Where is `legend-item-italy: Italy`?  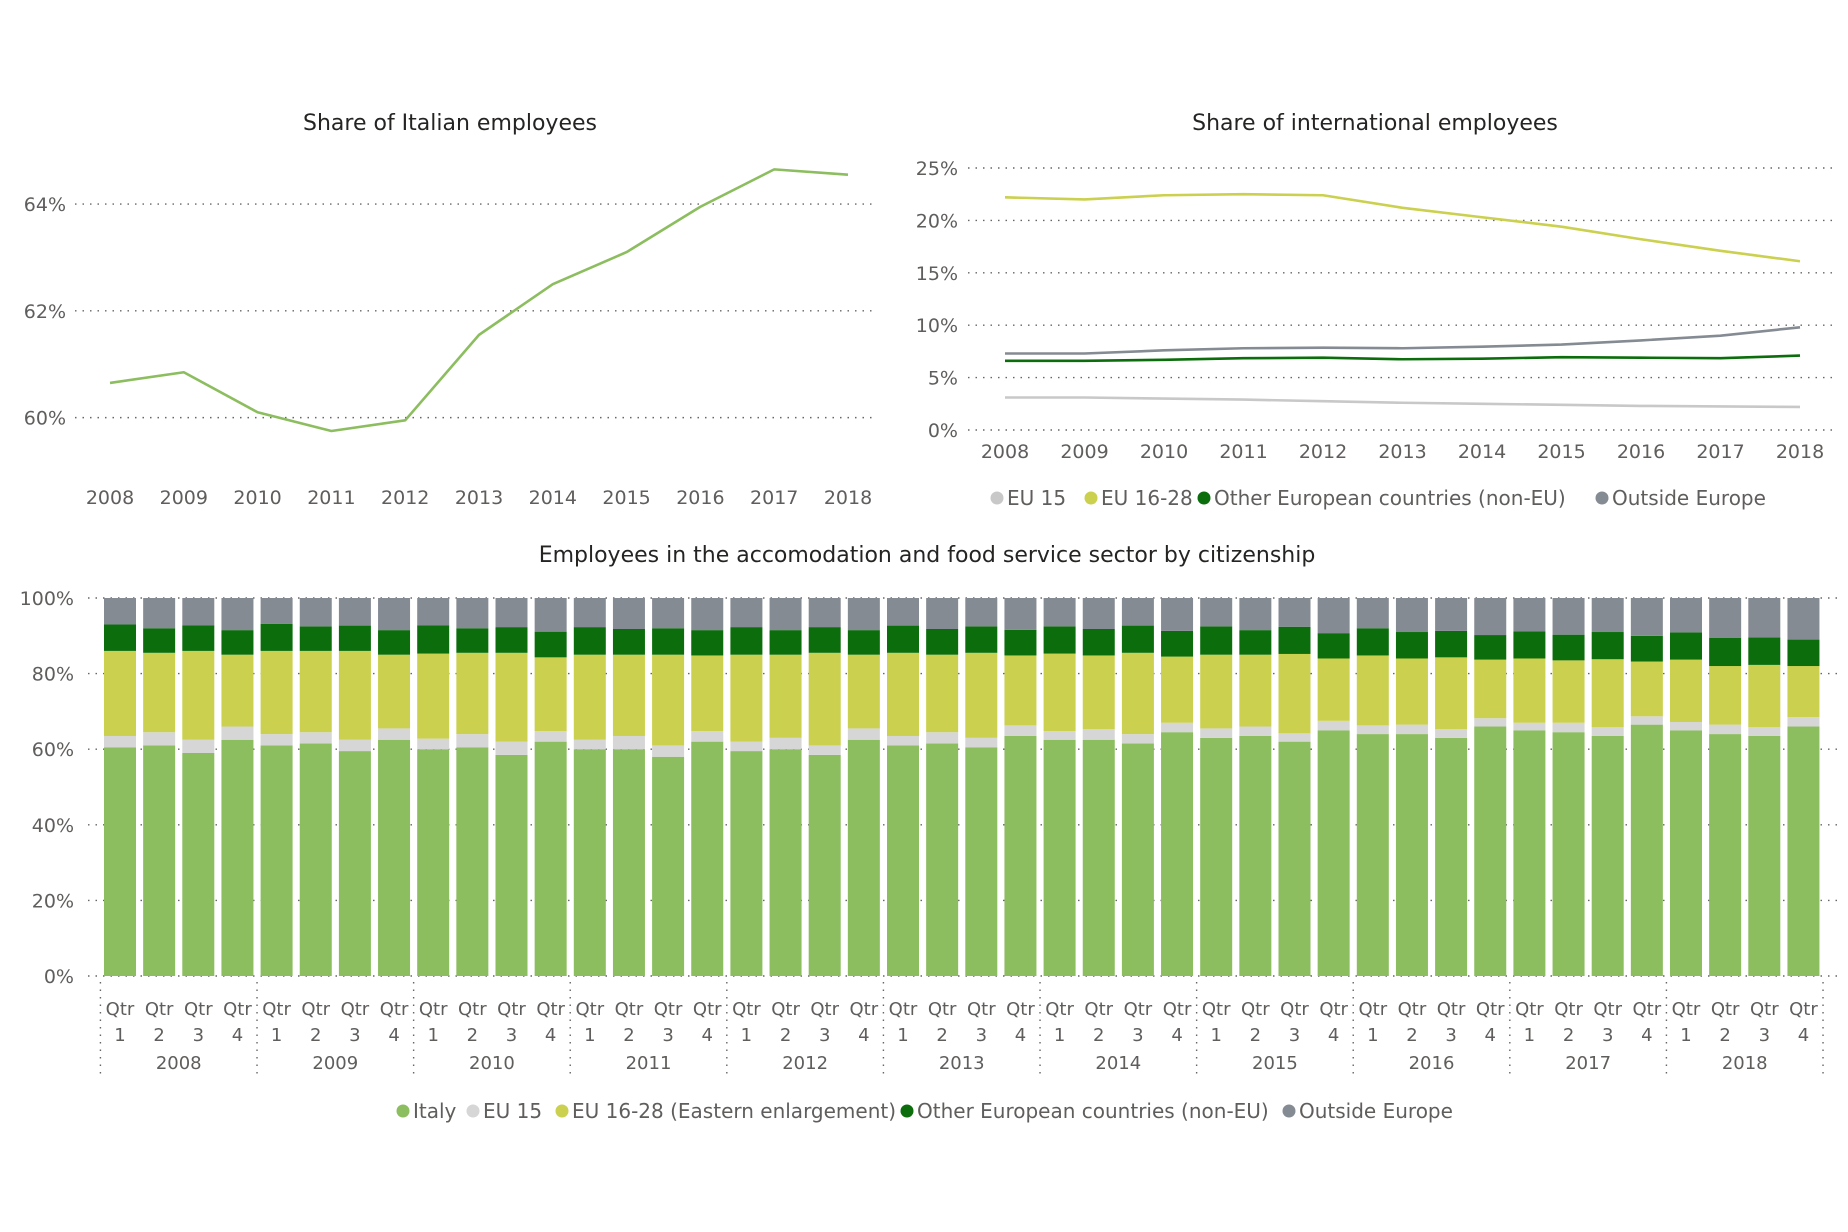 legend-item-italy: Italy is located at coordinates (426, 1111).